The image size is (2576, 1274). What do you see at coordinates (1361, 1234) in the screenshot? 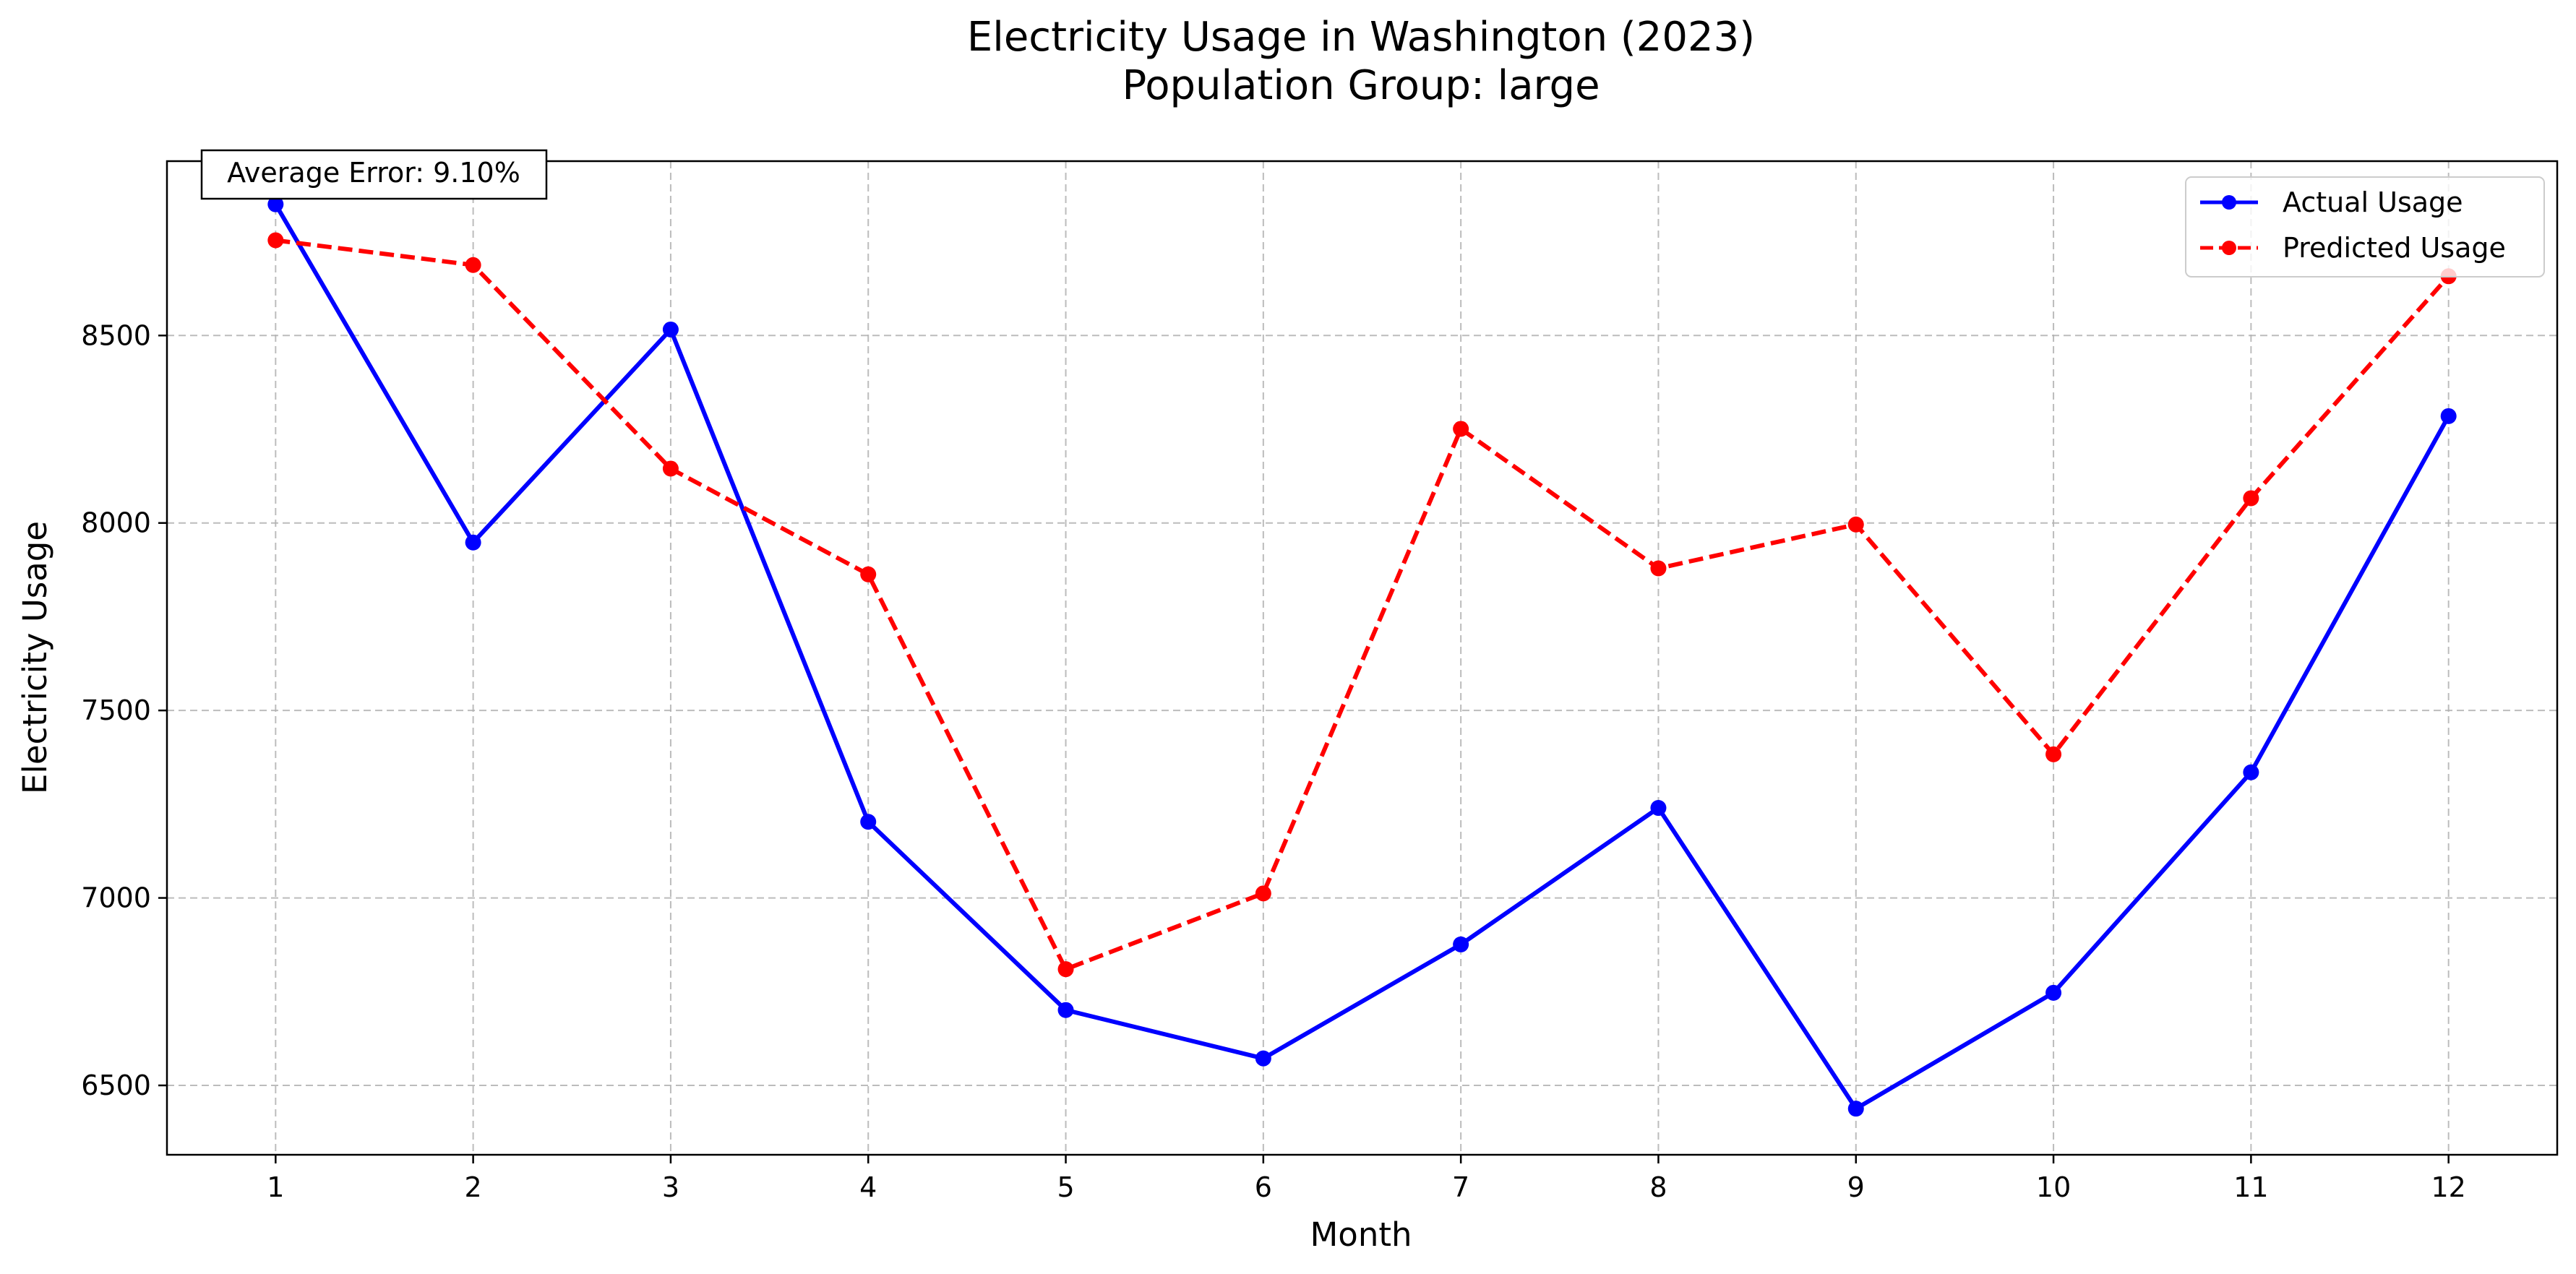
I see `x-axis-label: Month` at bounding box center [1361, 1234].